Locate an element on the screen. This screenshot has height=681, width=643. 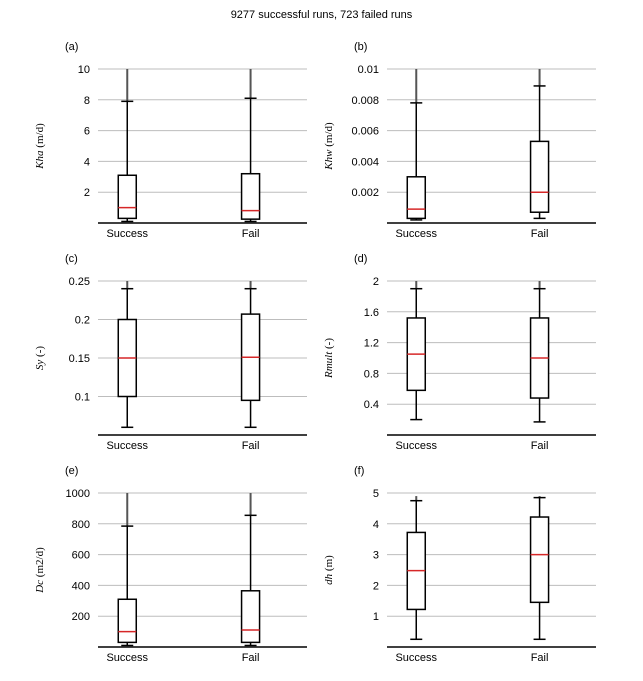
y-tick-label: 6 is located at coordinates (87, 132).